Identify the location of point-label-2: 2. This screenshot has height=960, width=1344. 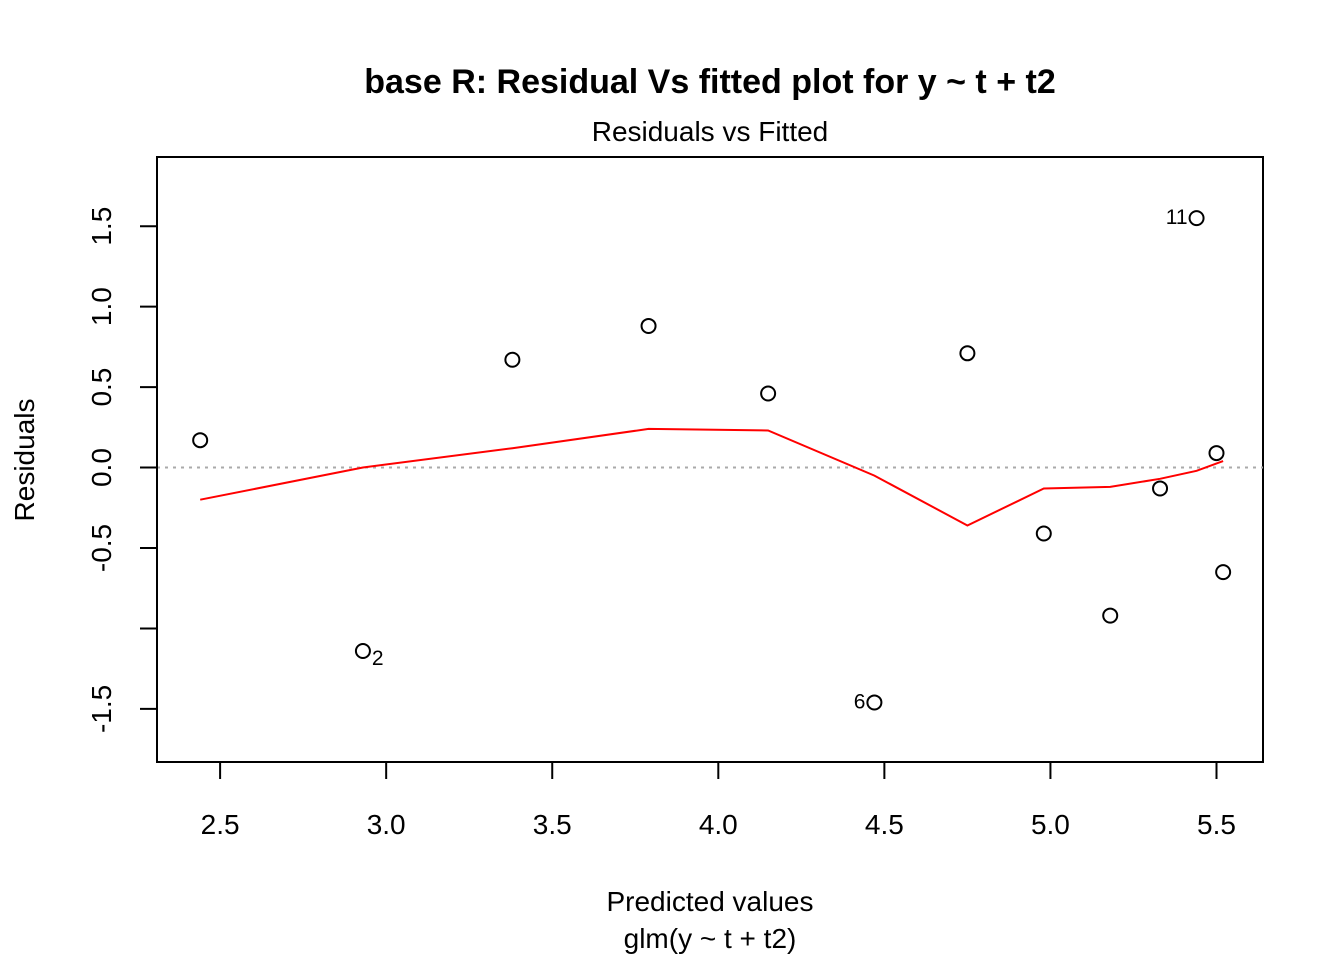
(378, 658).